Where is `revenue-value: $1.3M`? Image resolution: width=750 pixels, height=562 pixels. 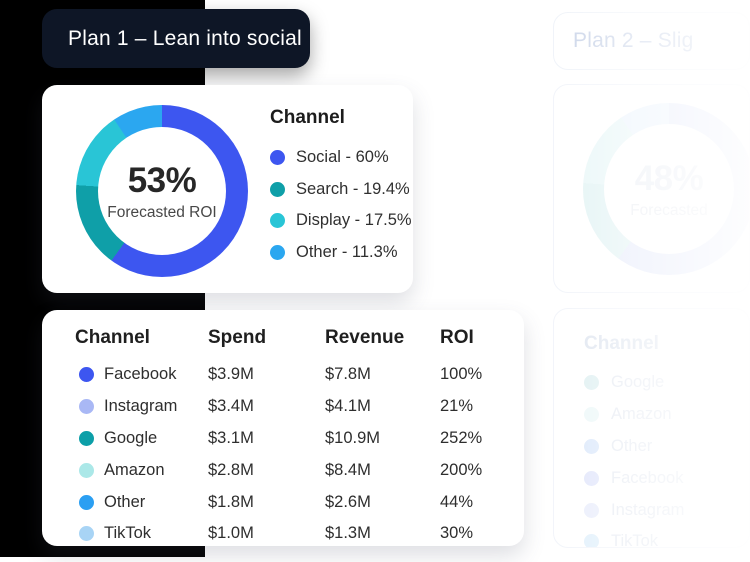 revenue-value: $1.3M is located at coordinates (348, 533).